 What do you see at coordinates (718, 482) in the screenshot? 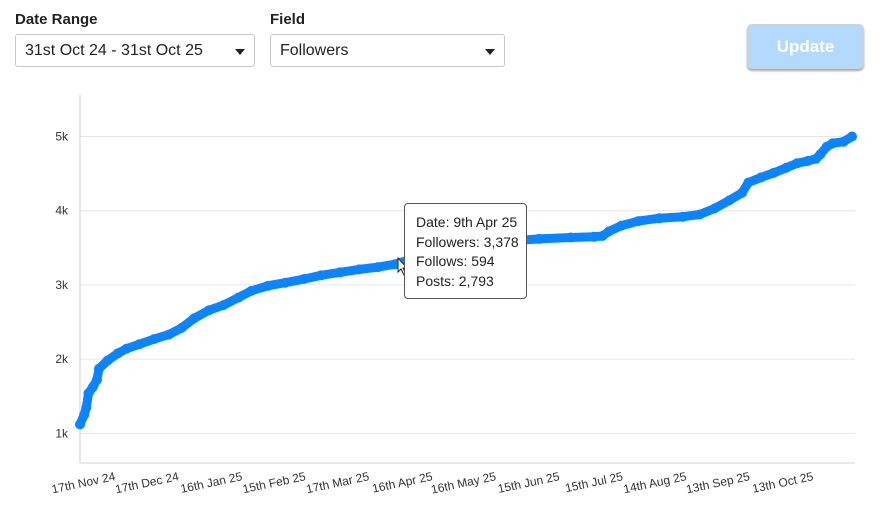
I see `x-tick-label: 13th Sep 25` at bounding box center [718, 482].